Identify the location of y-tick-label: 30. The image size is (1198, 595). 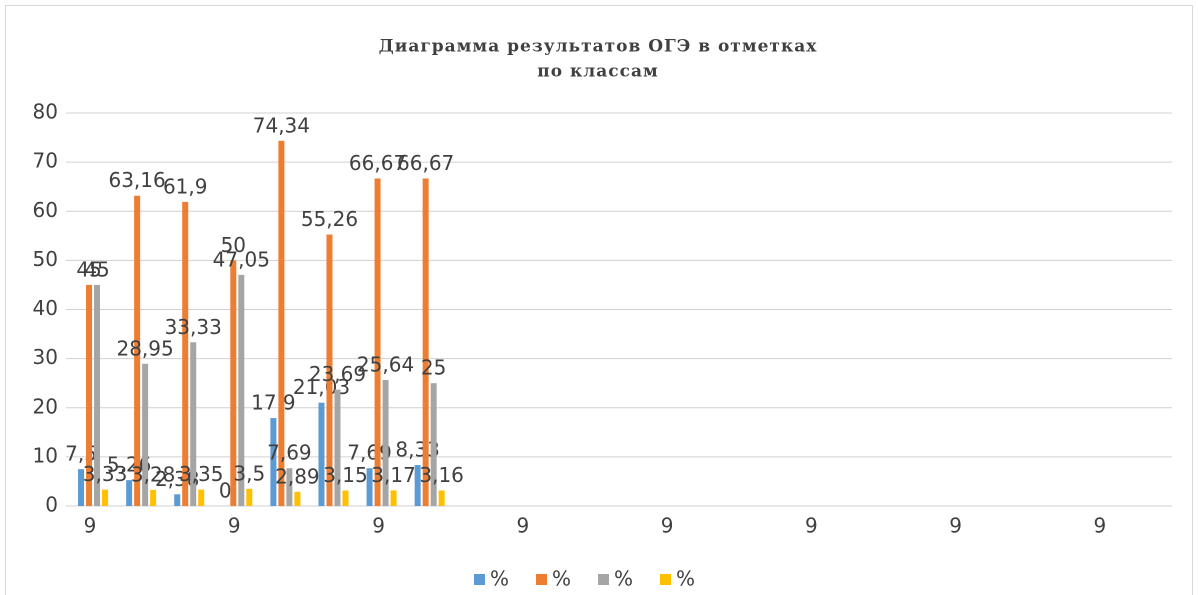
(45, 357).